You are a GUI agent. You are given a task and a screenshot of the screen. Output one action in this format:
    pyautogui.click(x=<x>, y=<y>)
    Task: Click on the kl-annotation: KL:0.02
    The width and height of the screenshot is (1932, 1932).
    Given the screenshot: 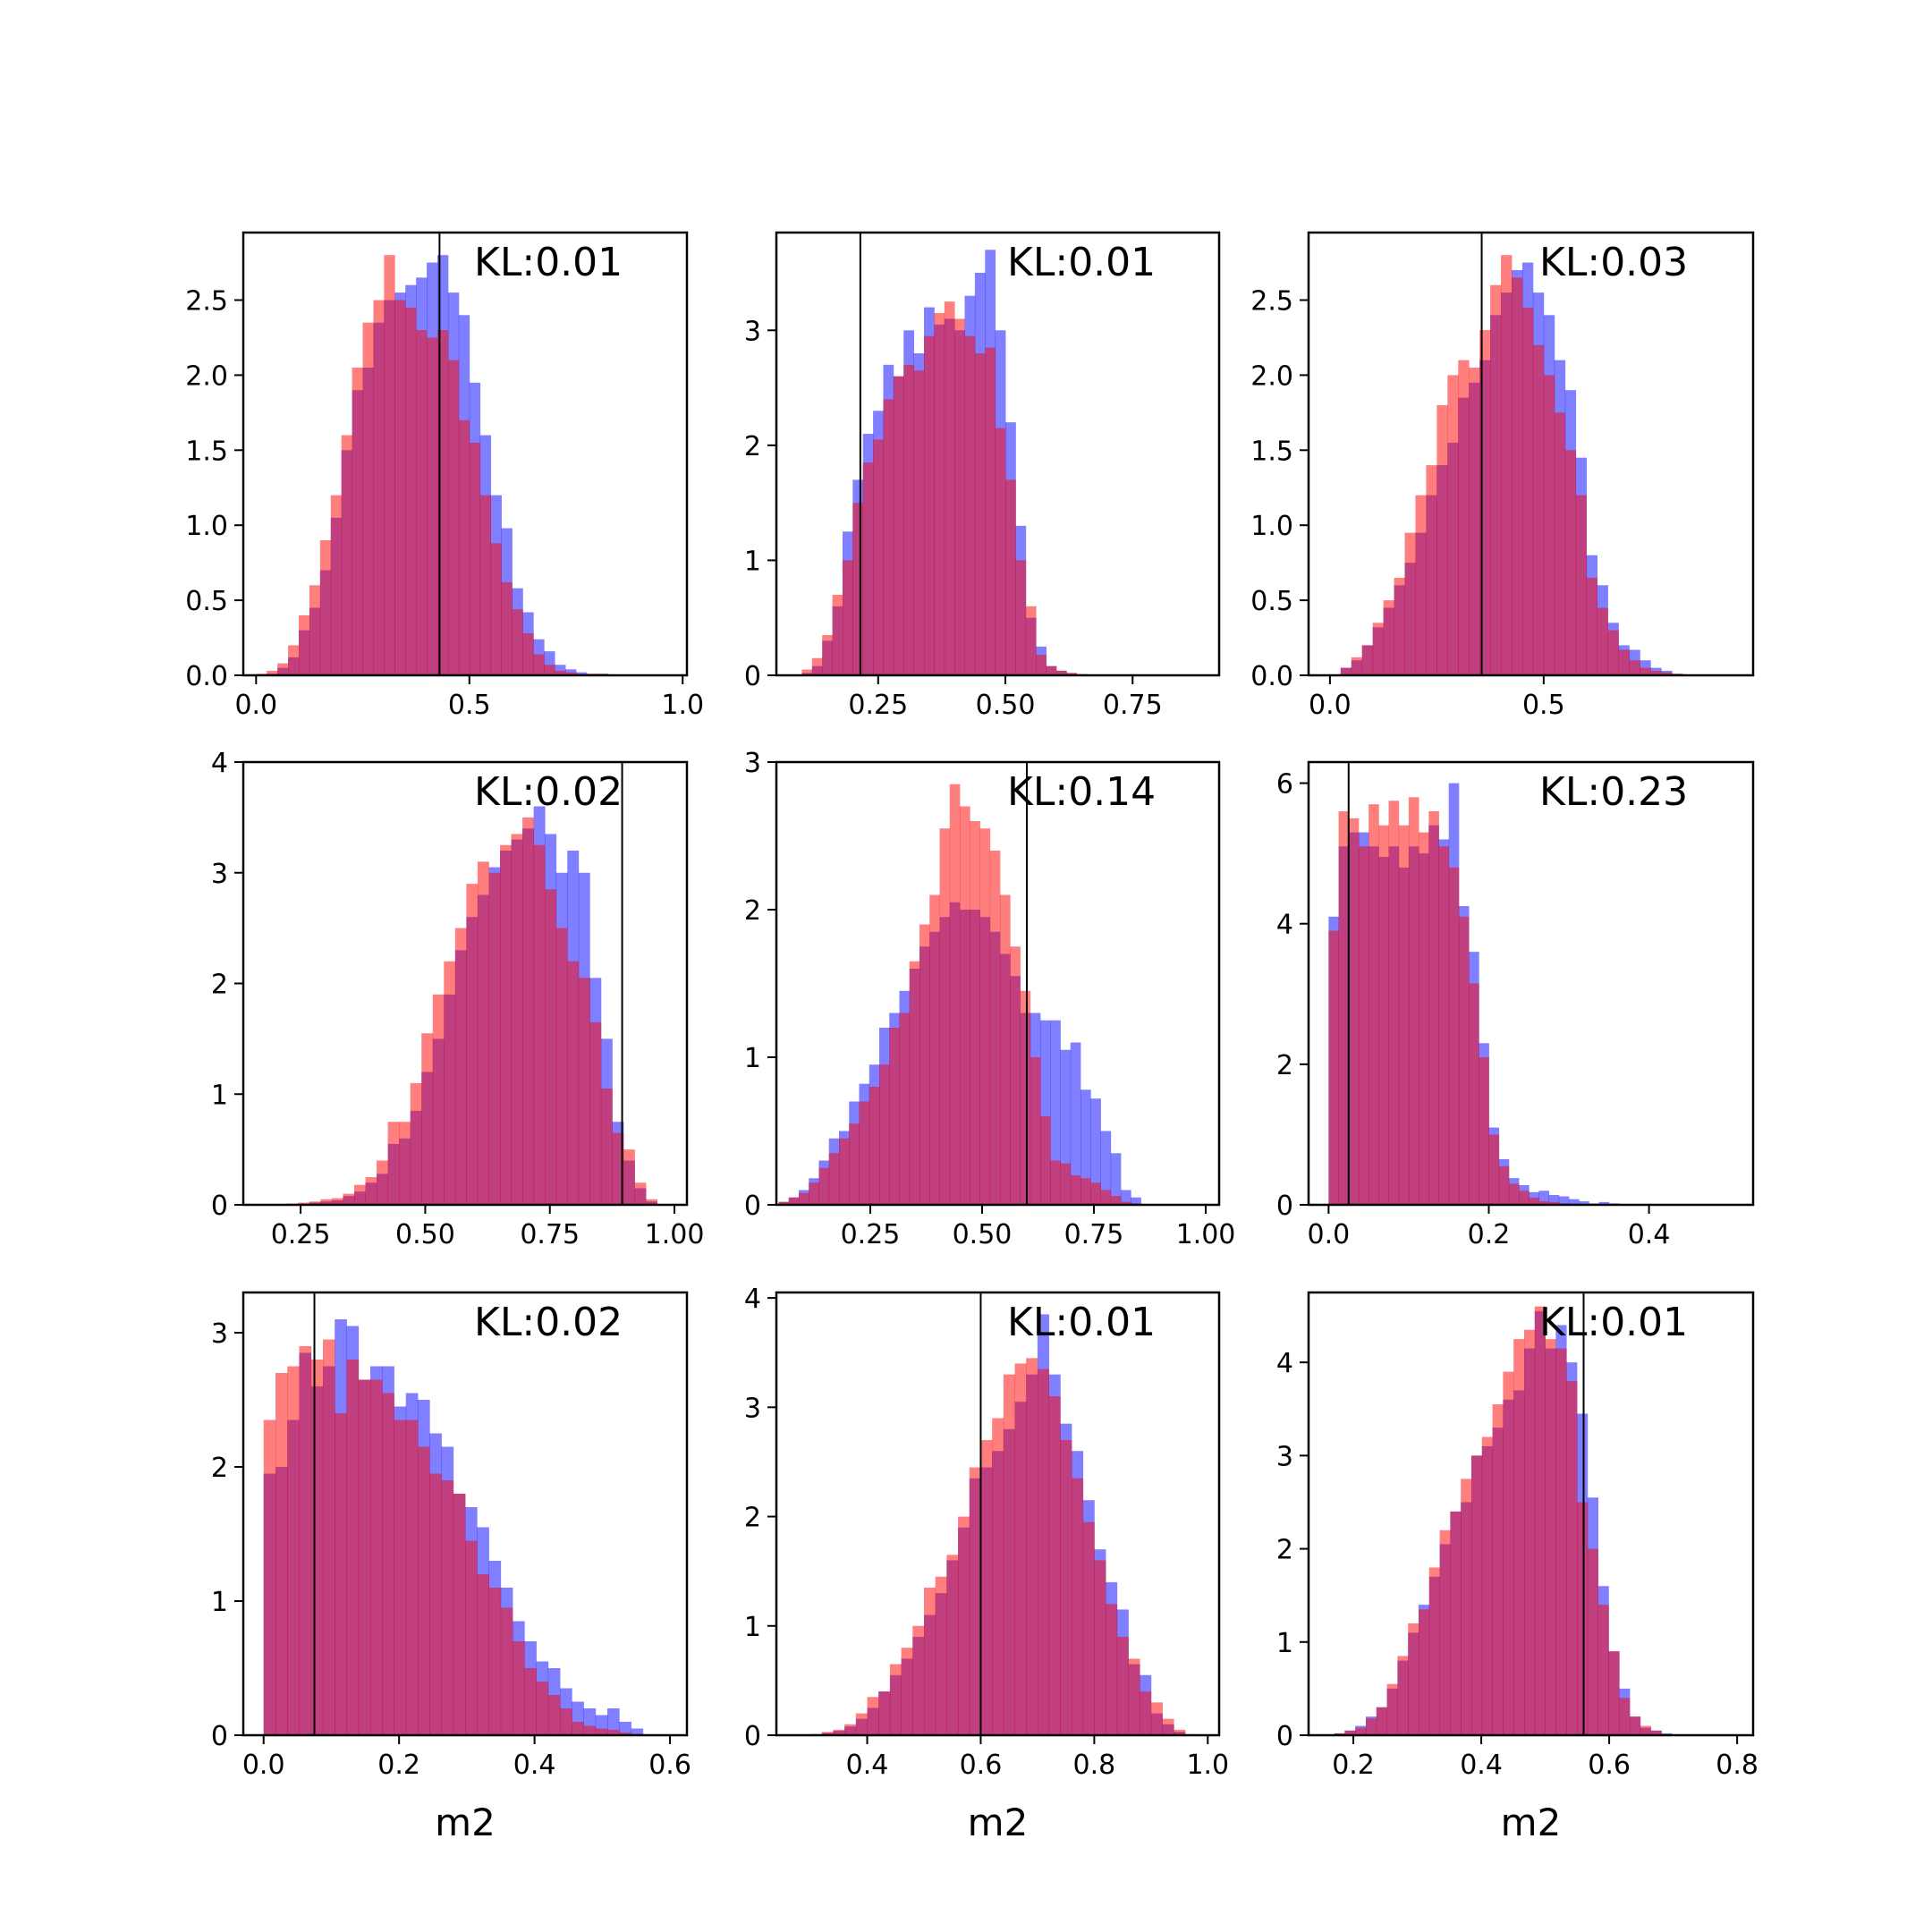 What is the action you would take?
    pyautogui.click(x=548, y=792)
    